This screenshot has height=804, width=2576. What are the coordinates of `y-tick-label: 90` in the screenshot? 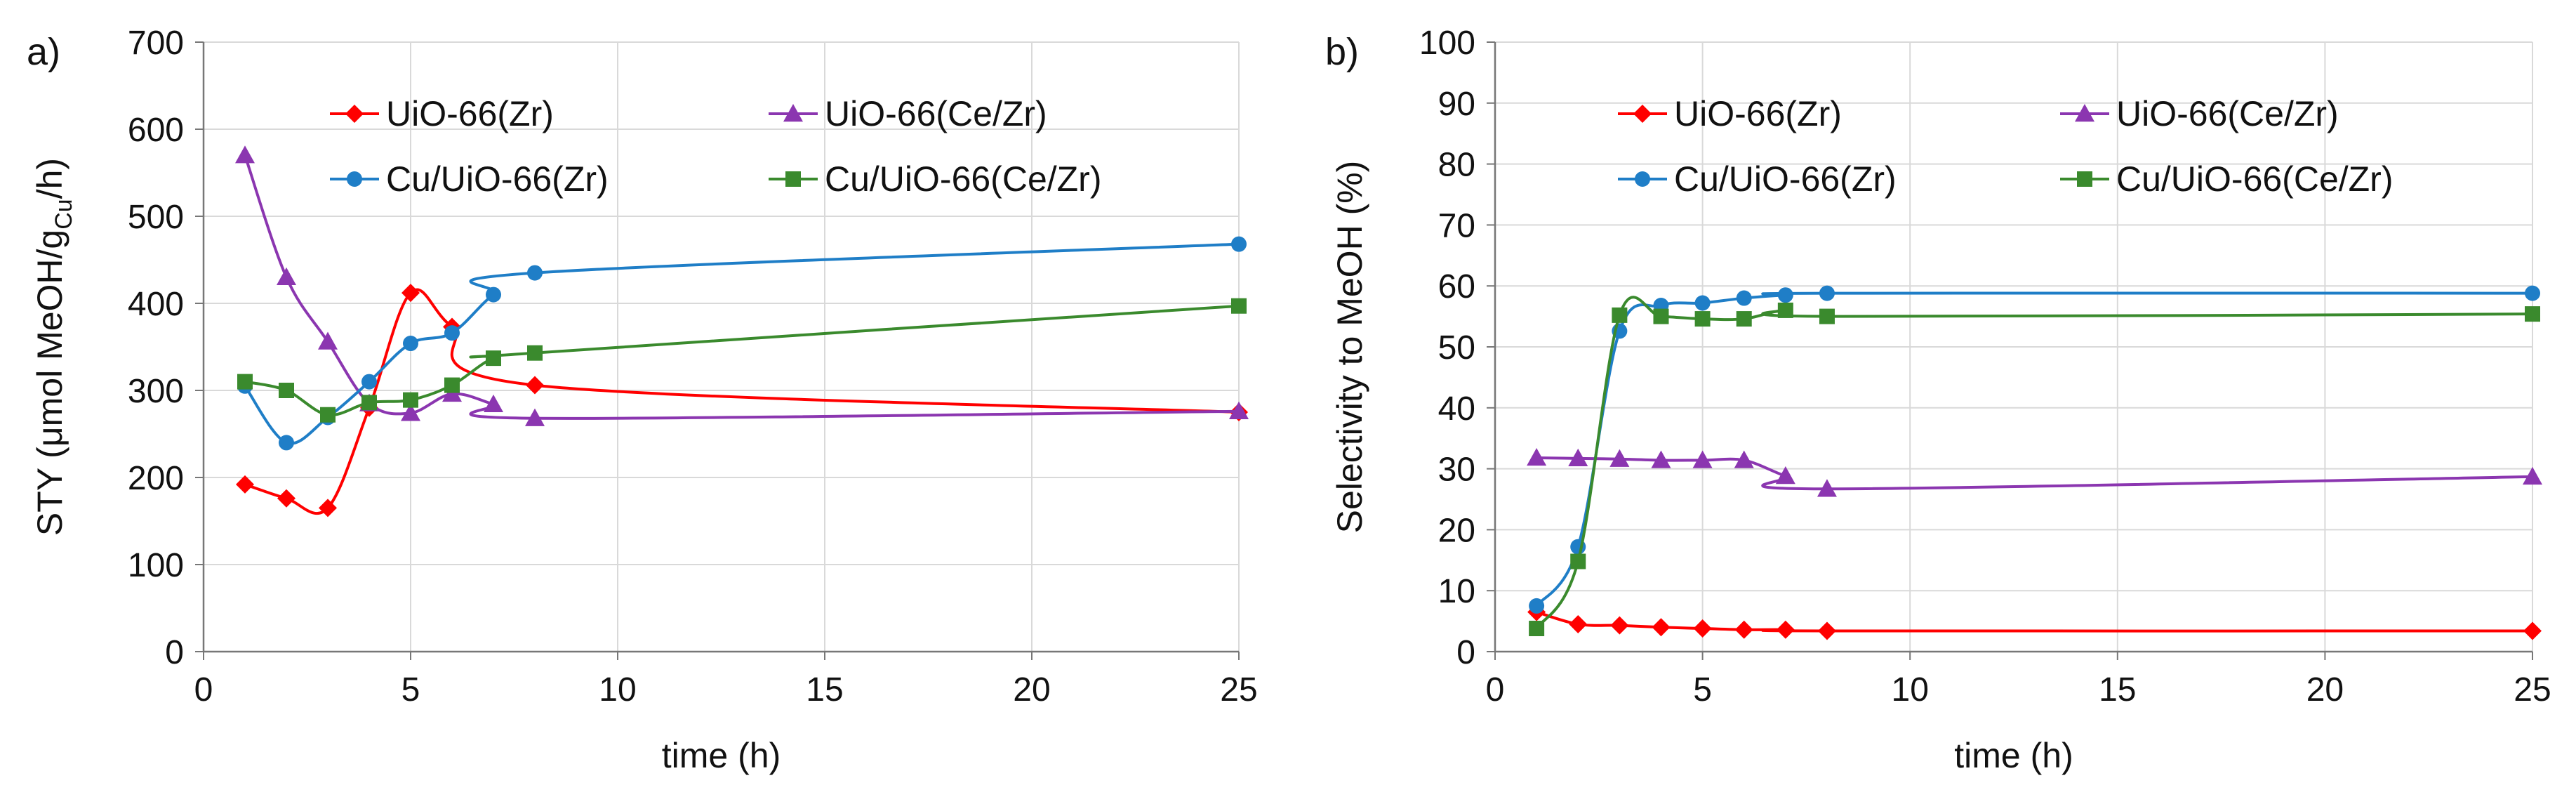 It's located at (1457, 104).